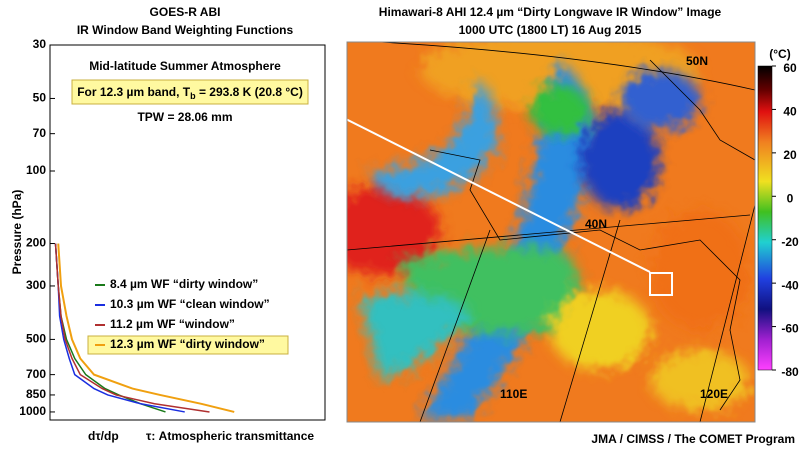  Describe the element at coordinates (596, 224) in the screenshot. I see `map-label: 40N` at that location.